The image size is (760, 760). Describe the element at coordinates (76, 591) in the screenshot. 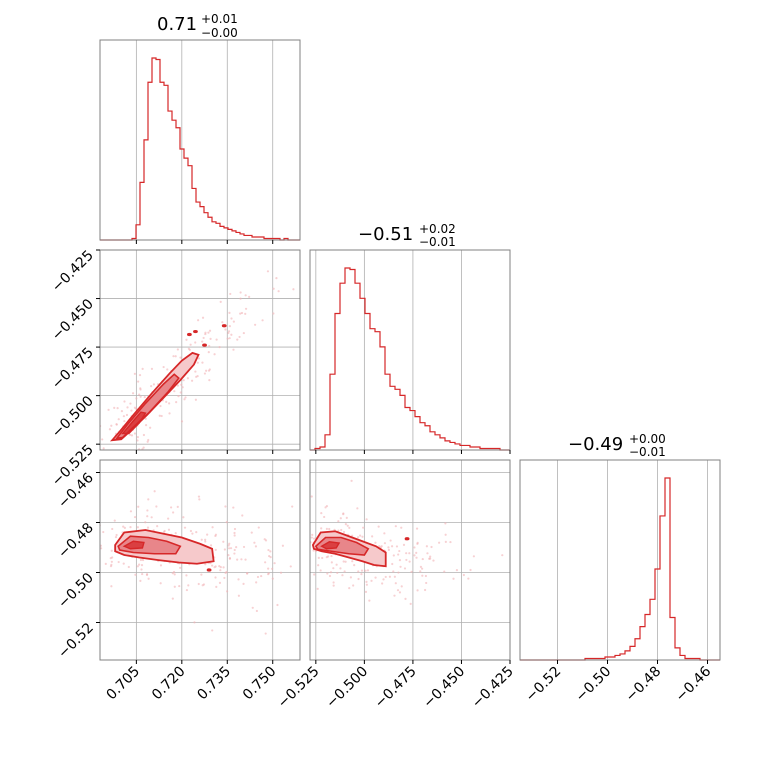

I see `ytick-label-2-1: −0.50` at that location.